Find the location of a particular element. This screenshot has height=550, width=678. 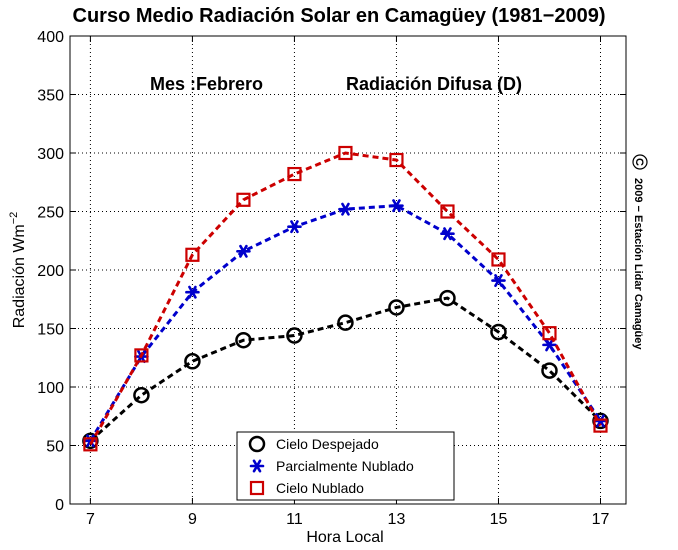

copyright-note: C 2009 − Estación Lidar Camagüey is located at coordinates (640, 252).